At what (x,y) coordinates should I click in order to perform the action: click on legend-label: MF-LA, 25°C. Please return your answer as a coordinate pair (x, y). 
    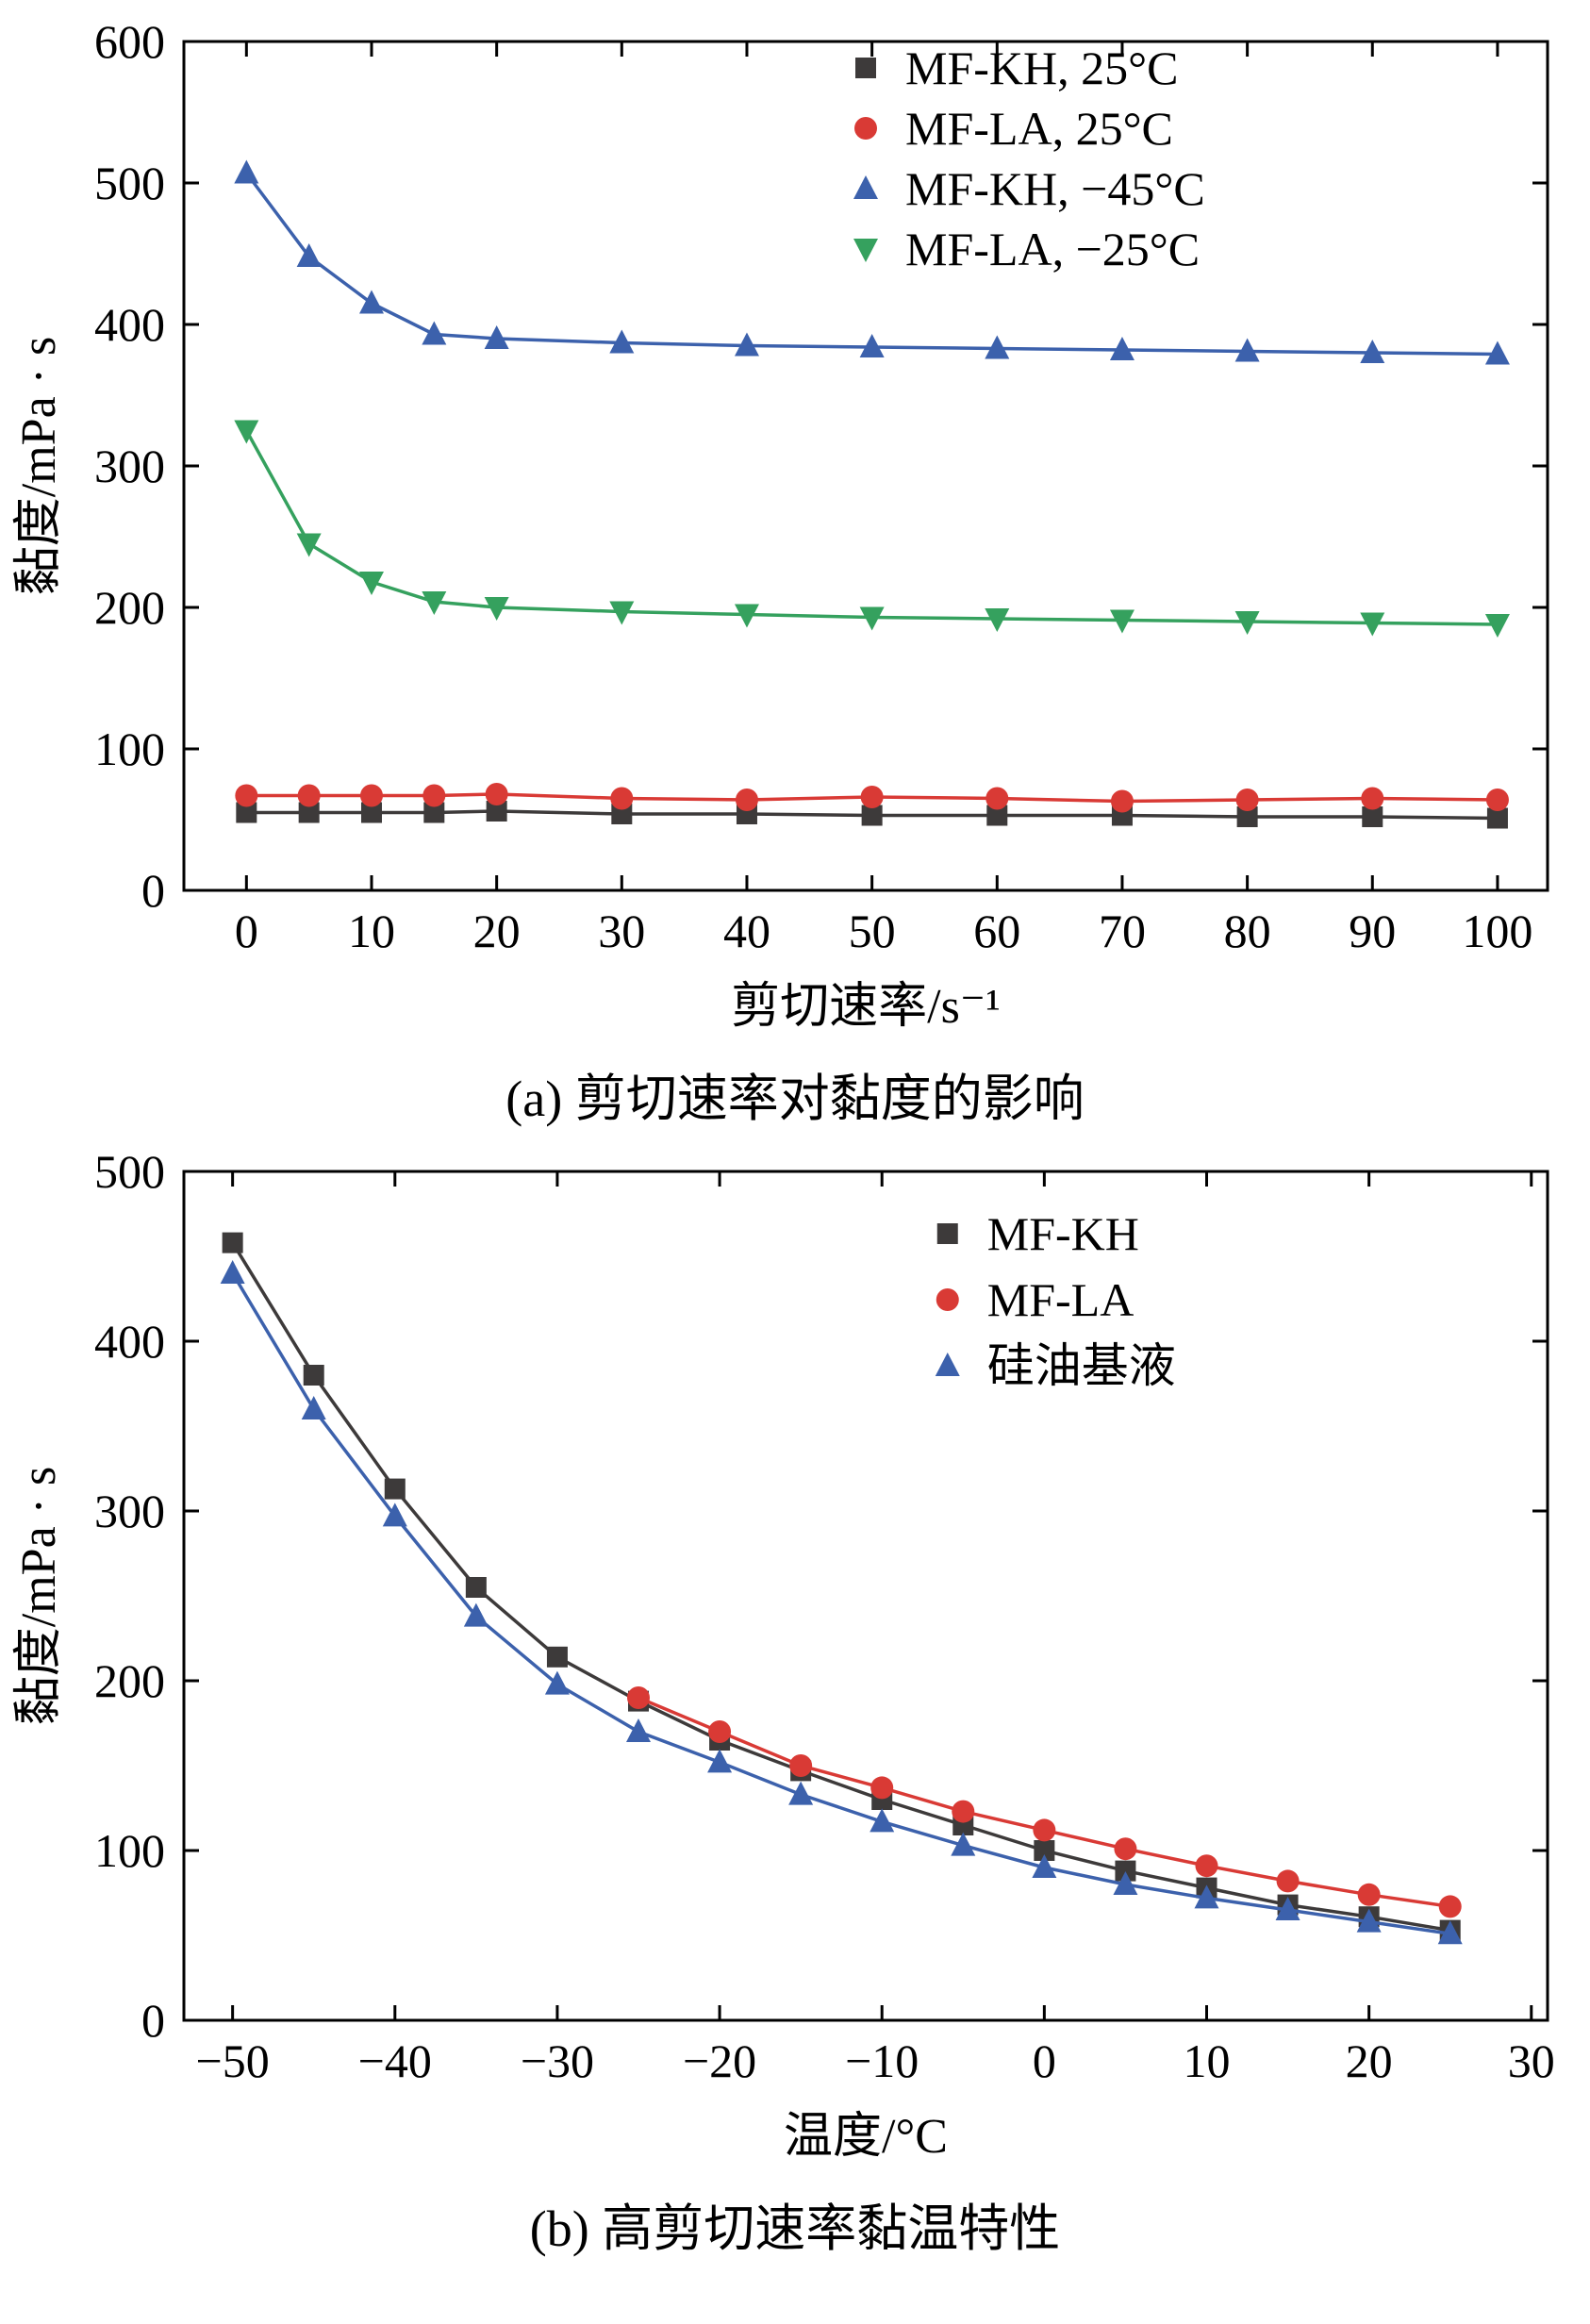
    Looking at the image, I should click on (1039, 129).